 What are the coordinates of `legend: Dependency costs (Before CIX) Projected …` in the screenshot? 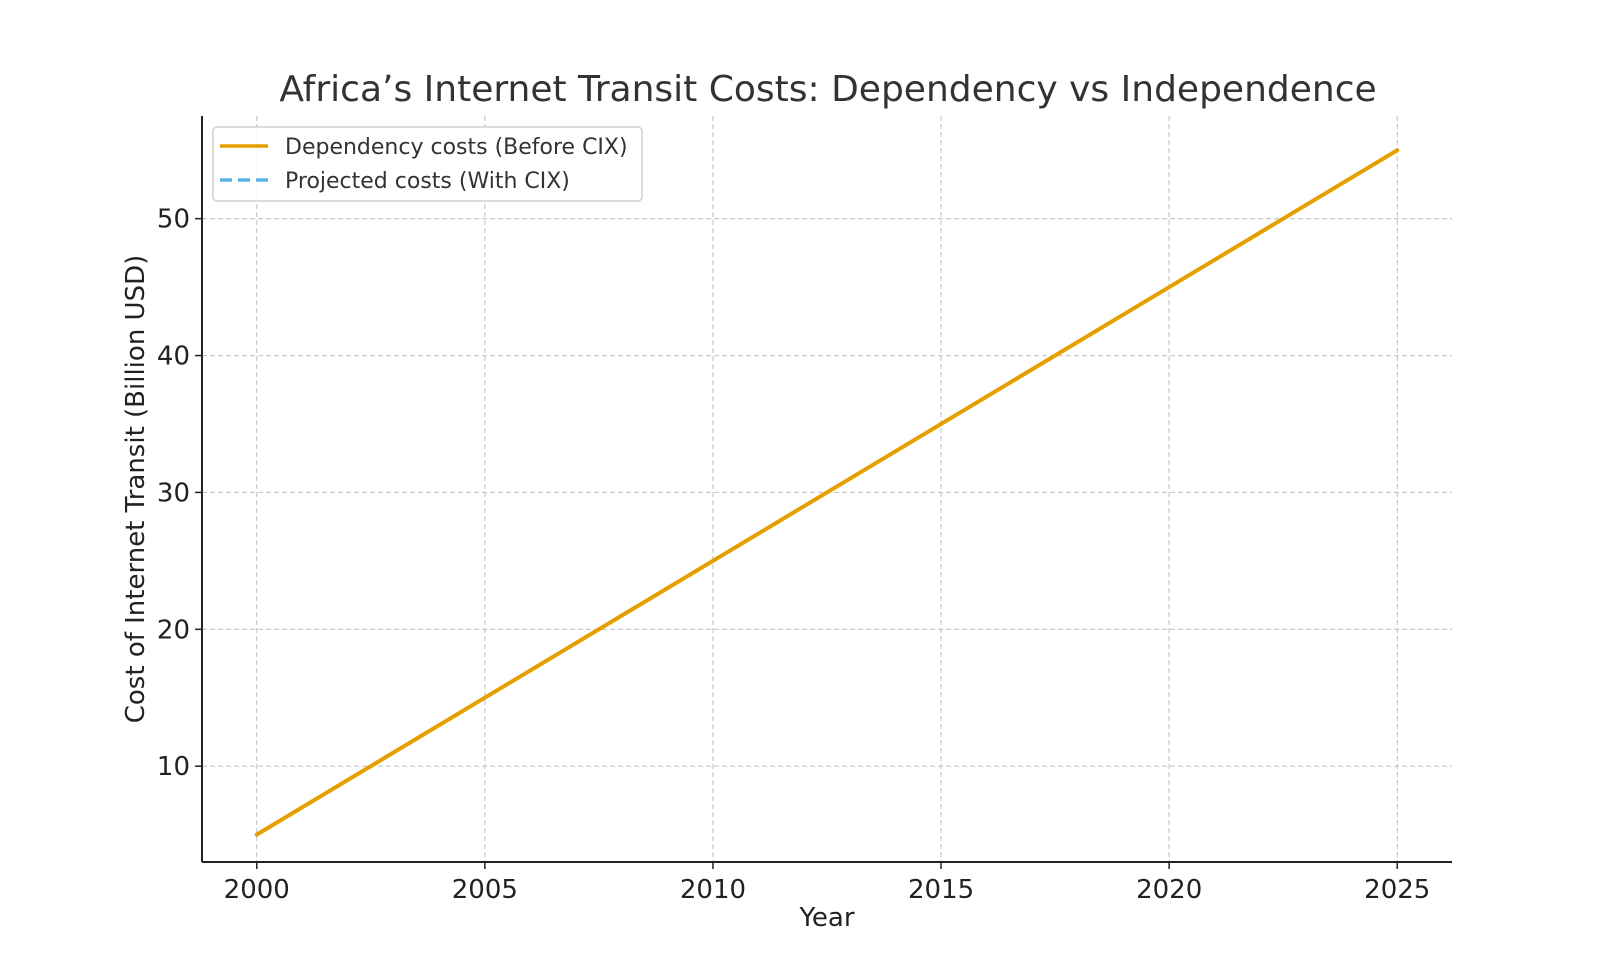 It's located at (427, 164).